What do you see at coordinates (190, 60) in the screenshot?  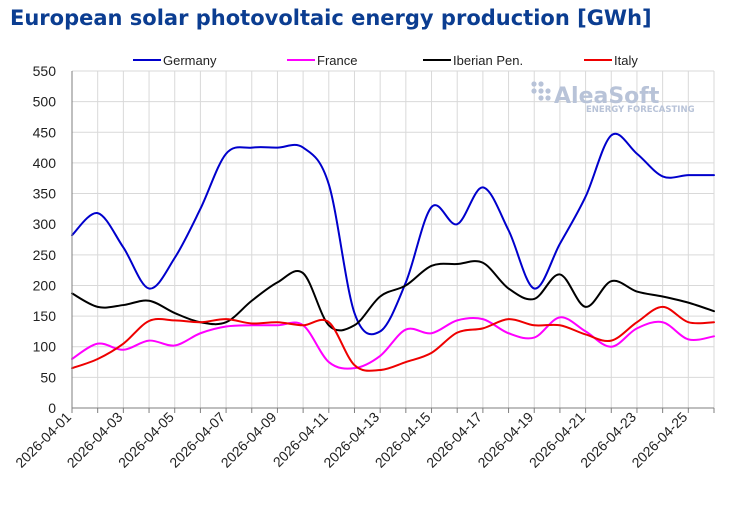 I see `legend-label-germany: Germany` at bounding box center [190, 60].